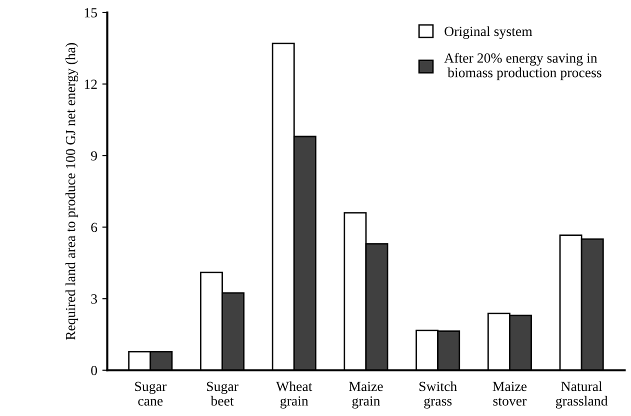  I want to click on y-axis-title: Required land area to produce 100 GJ net energy (ha), so click(71, 191).